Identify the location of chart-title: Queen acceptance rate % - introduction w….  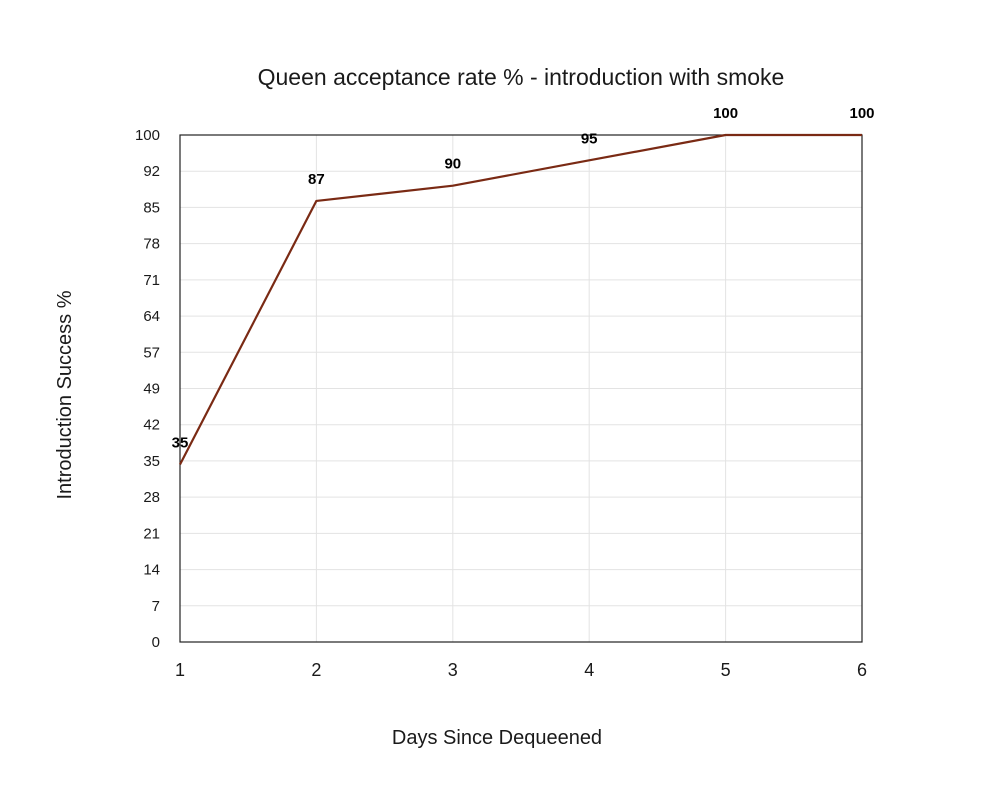
(521, 77).